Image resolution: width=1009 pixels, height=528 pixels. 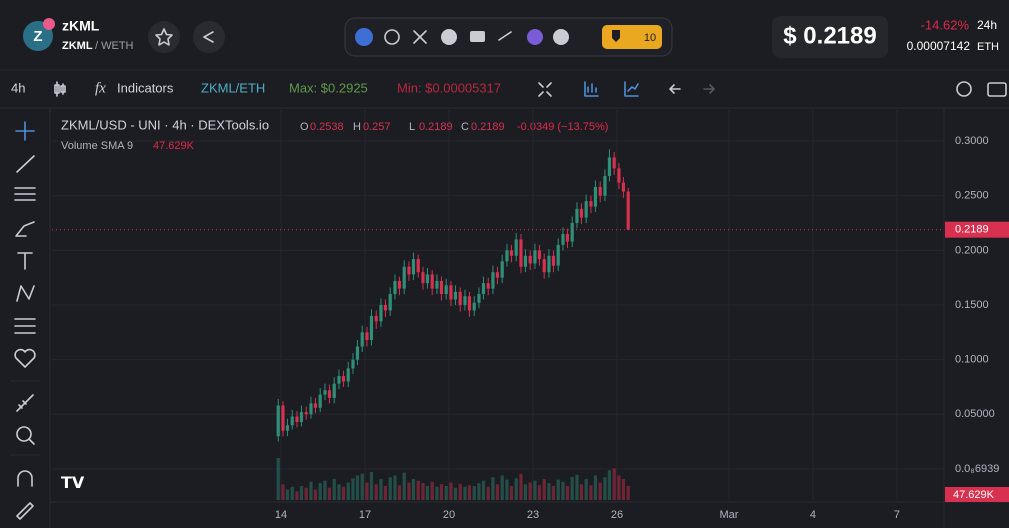 I want to click on brush-tool, so click(x=25, y=229).